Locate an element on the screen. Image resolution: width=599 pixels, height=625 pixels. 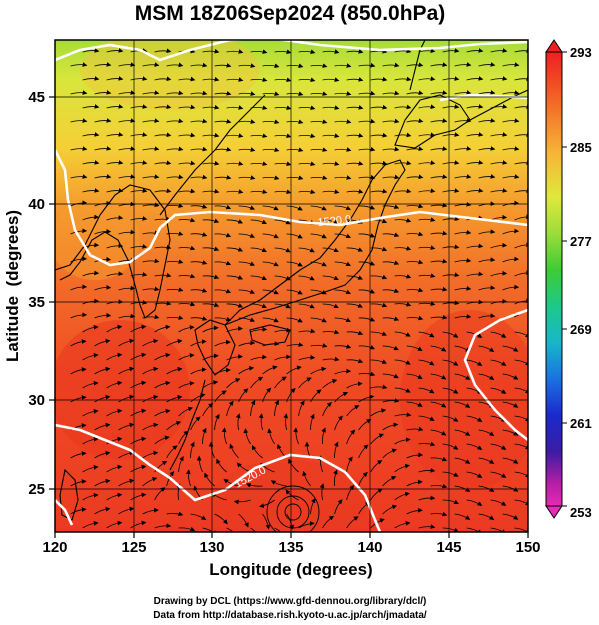
contour-north is located at coordinates (291, 51).